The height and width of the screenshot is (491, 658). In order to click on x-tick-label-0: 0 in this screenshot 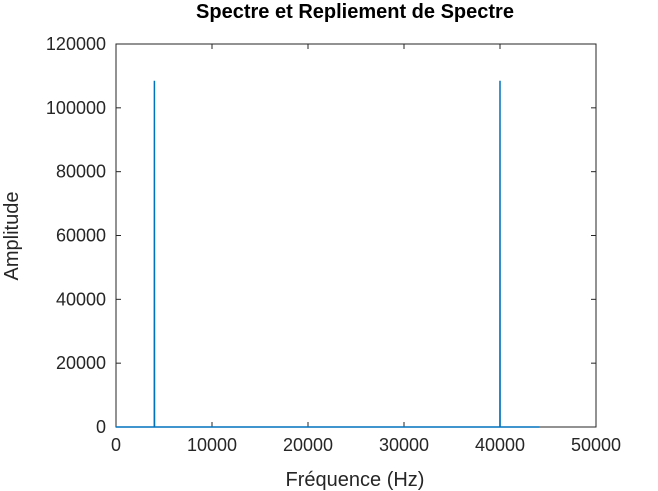, I will do `click(116, 445)`.